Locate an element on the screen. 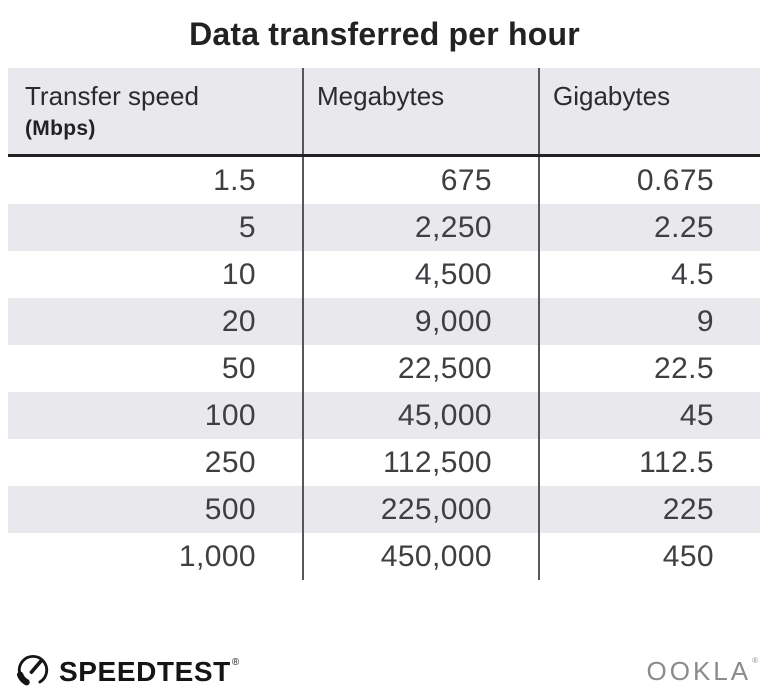 The image size is (769, 698). column-header-unit: (Mbps) is located at coordinates (60, 128).